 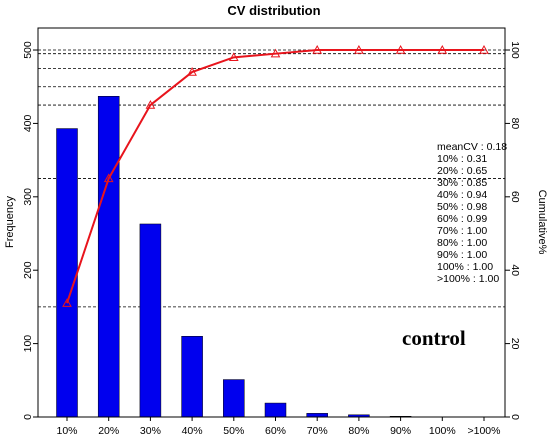 I want to click on x-tick-label: 30%, so click(x=150, y=431).